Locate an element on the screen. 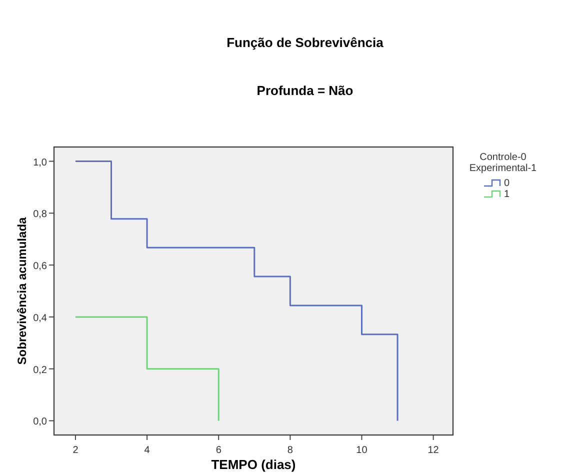  legend-title: Controle-0 Experimental-1 is located at coordinates (503, 163).